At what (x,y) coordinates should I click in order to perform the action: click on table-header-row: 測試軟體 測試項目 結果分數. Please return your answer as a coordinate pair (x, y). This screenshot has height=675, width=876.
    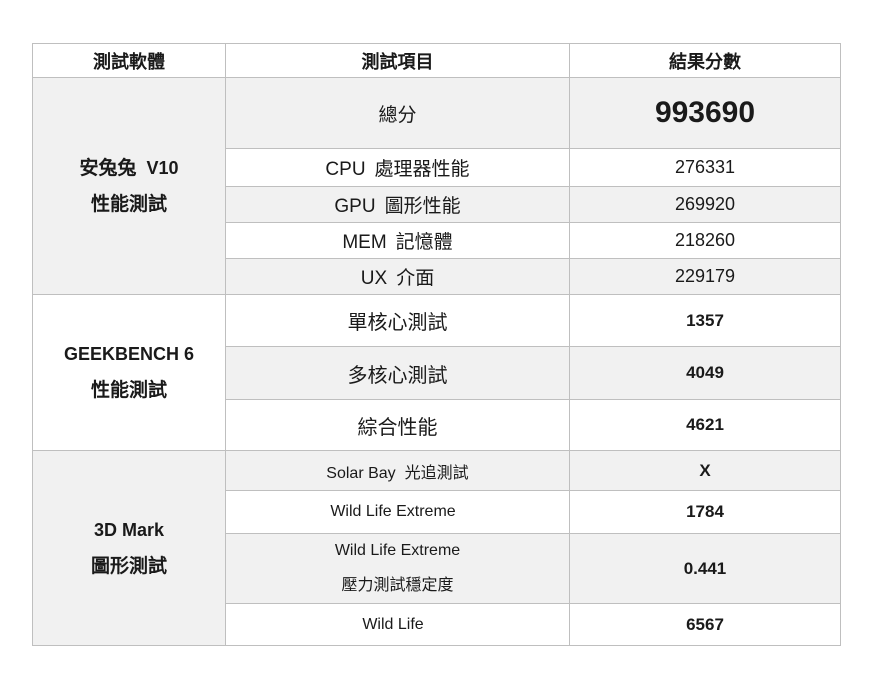
    Looking at the image, I should click on (436, 60).